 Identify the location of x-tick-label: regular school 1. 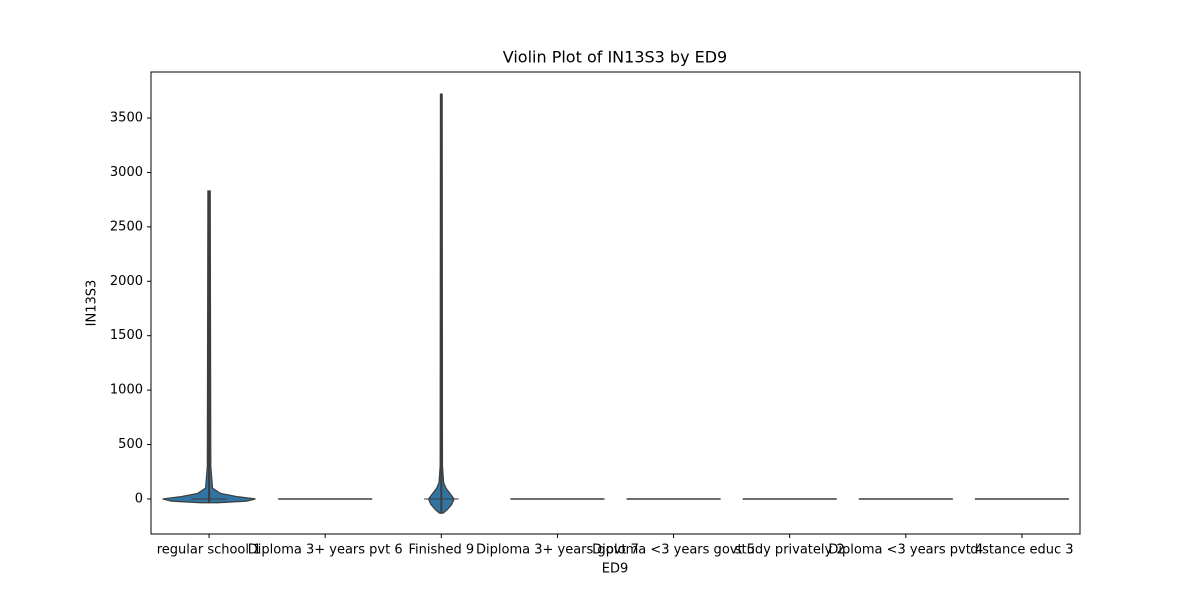
(209, 550).